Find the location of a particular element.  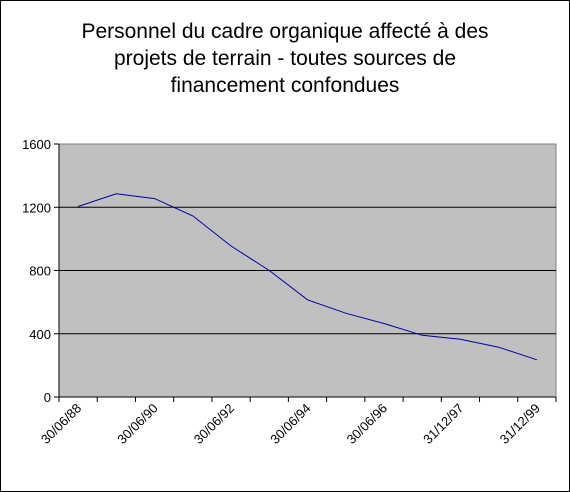

x-tick-label: 30/06/88 is located at coordinates (61, 424).